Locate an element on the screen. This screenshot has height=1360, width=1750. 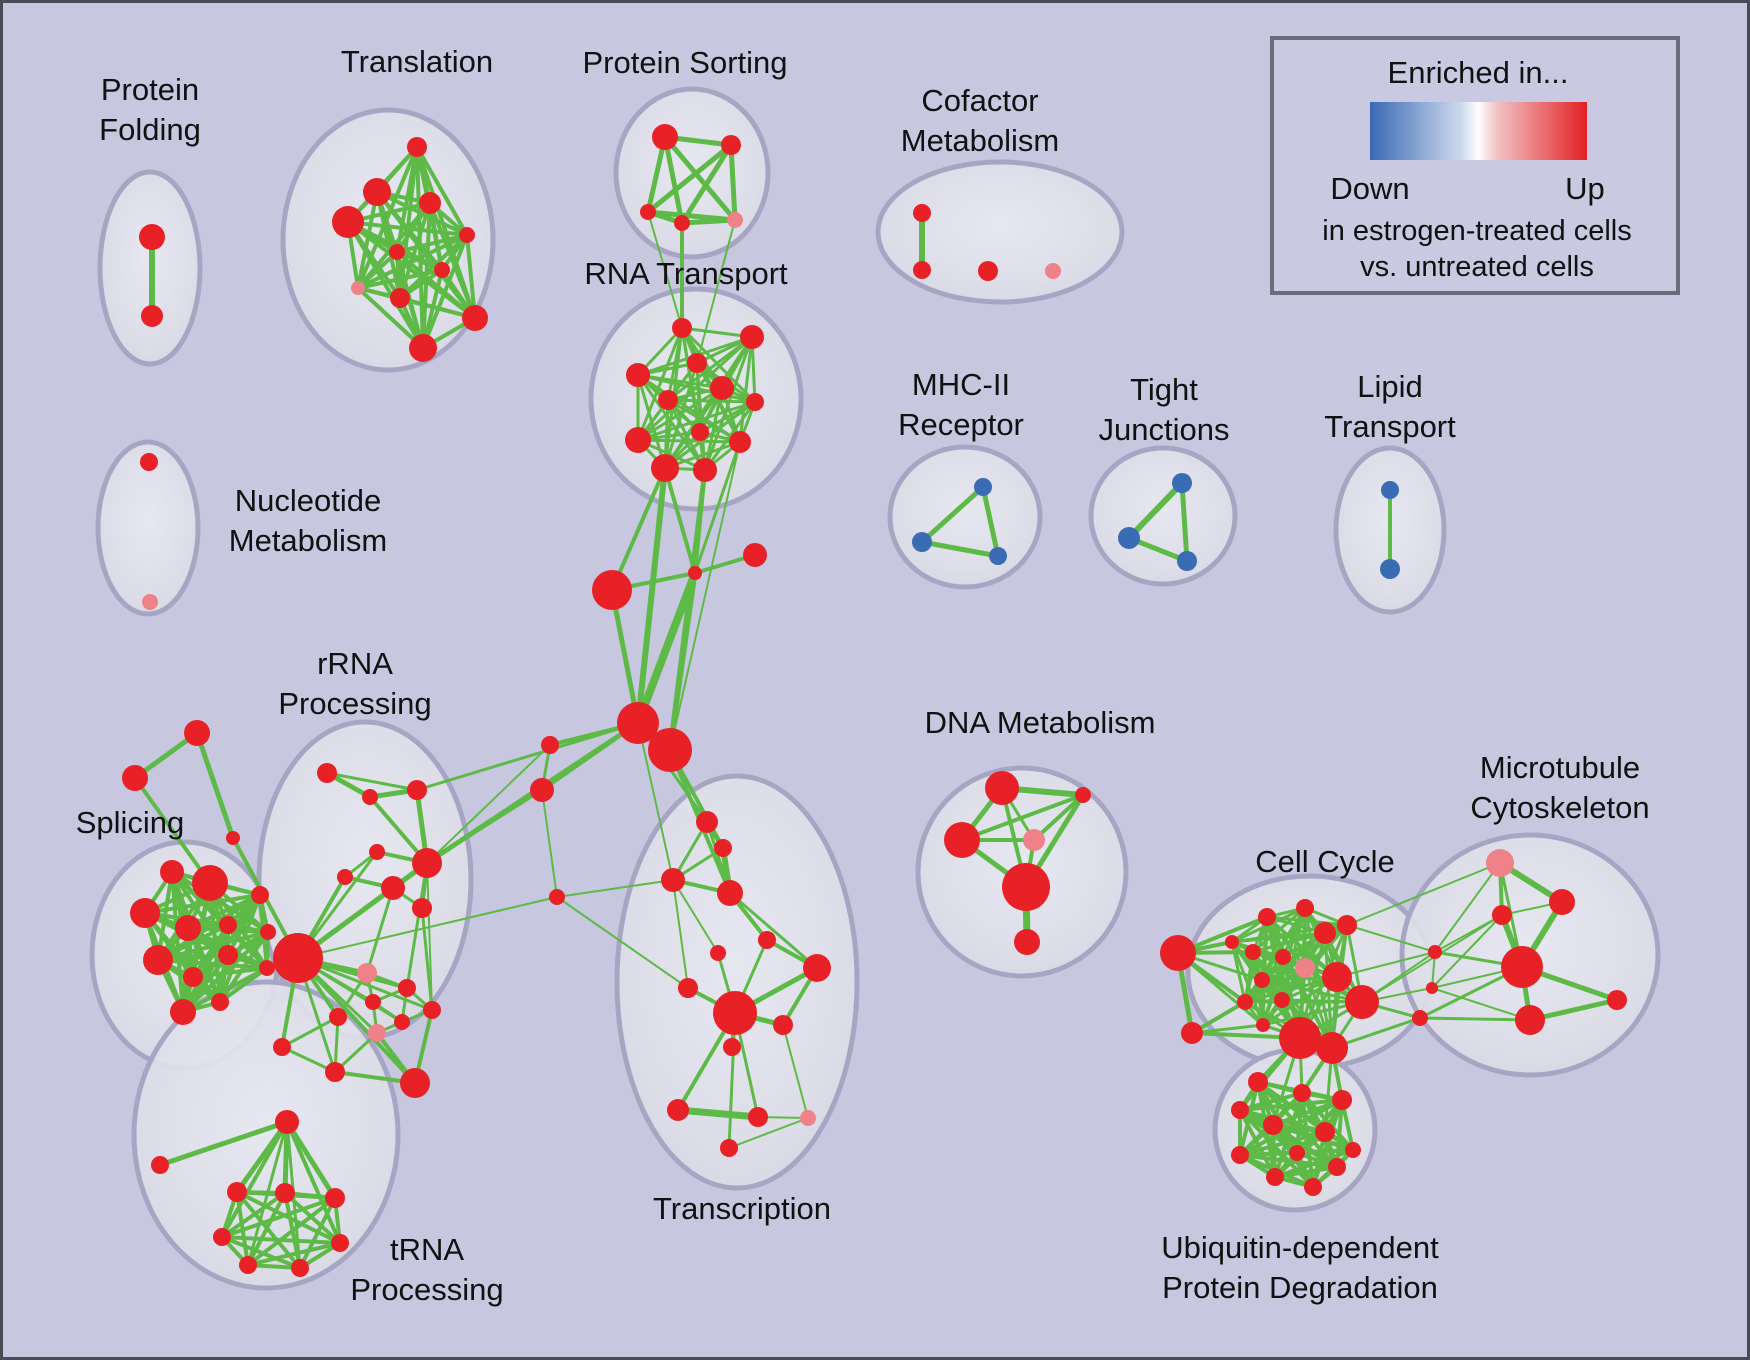
cofactor-metabolism-label: Metabolism is located at coordinates (980, 140).